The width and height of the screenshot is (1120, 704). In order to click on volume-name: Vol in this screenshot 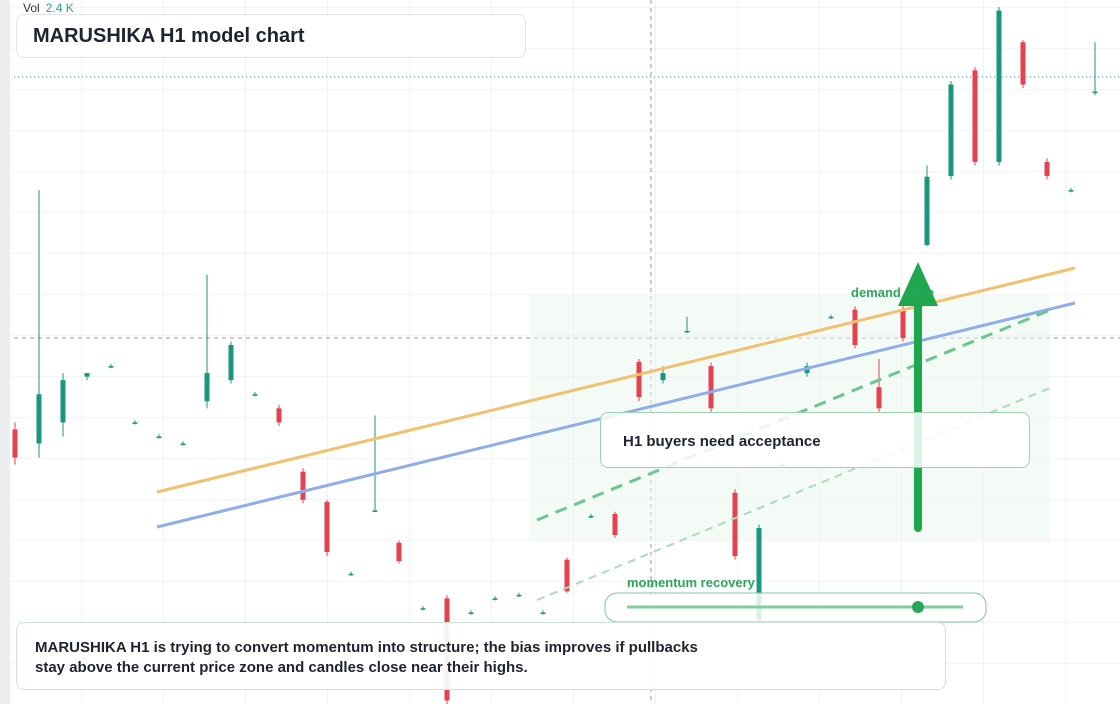, I will do `click(31, 8)`.